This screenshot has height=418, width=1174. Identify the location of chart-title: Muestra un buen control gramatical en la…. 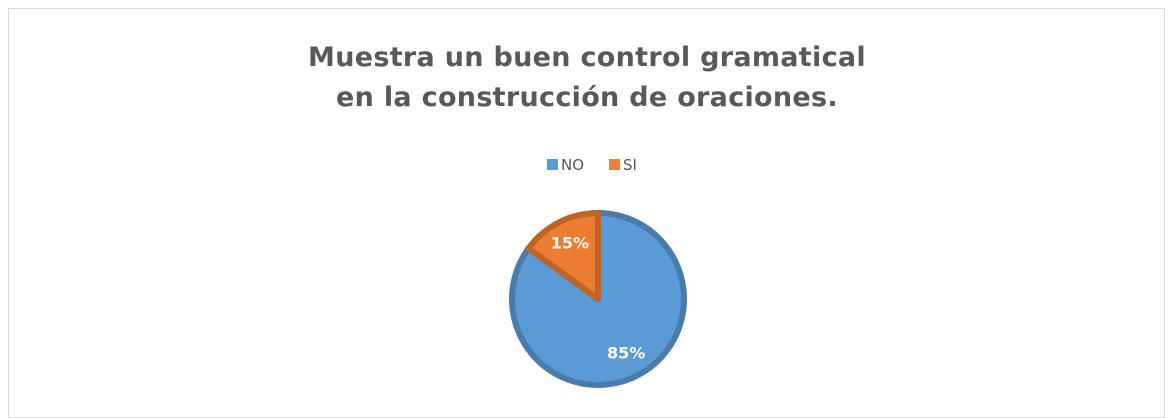
(587, 77).